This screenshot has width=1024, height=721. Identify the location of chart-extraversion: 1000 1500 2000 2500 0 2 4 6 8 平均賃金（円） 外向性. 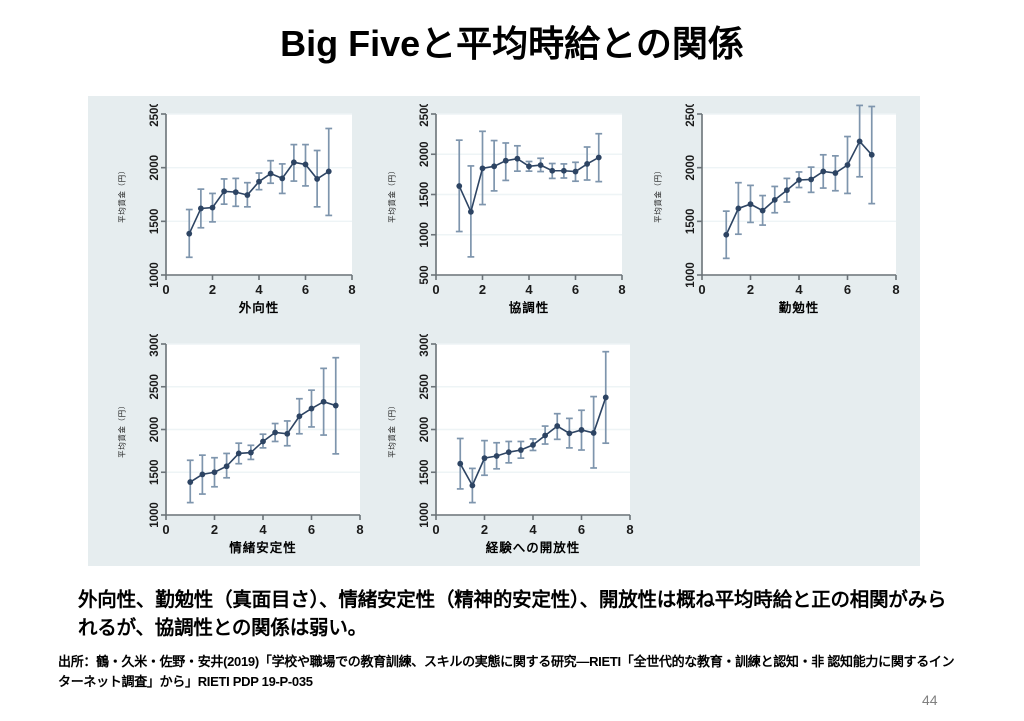
(233, 211).